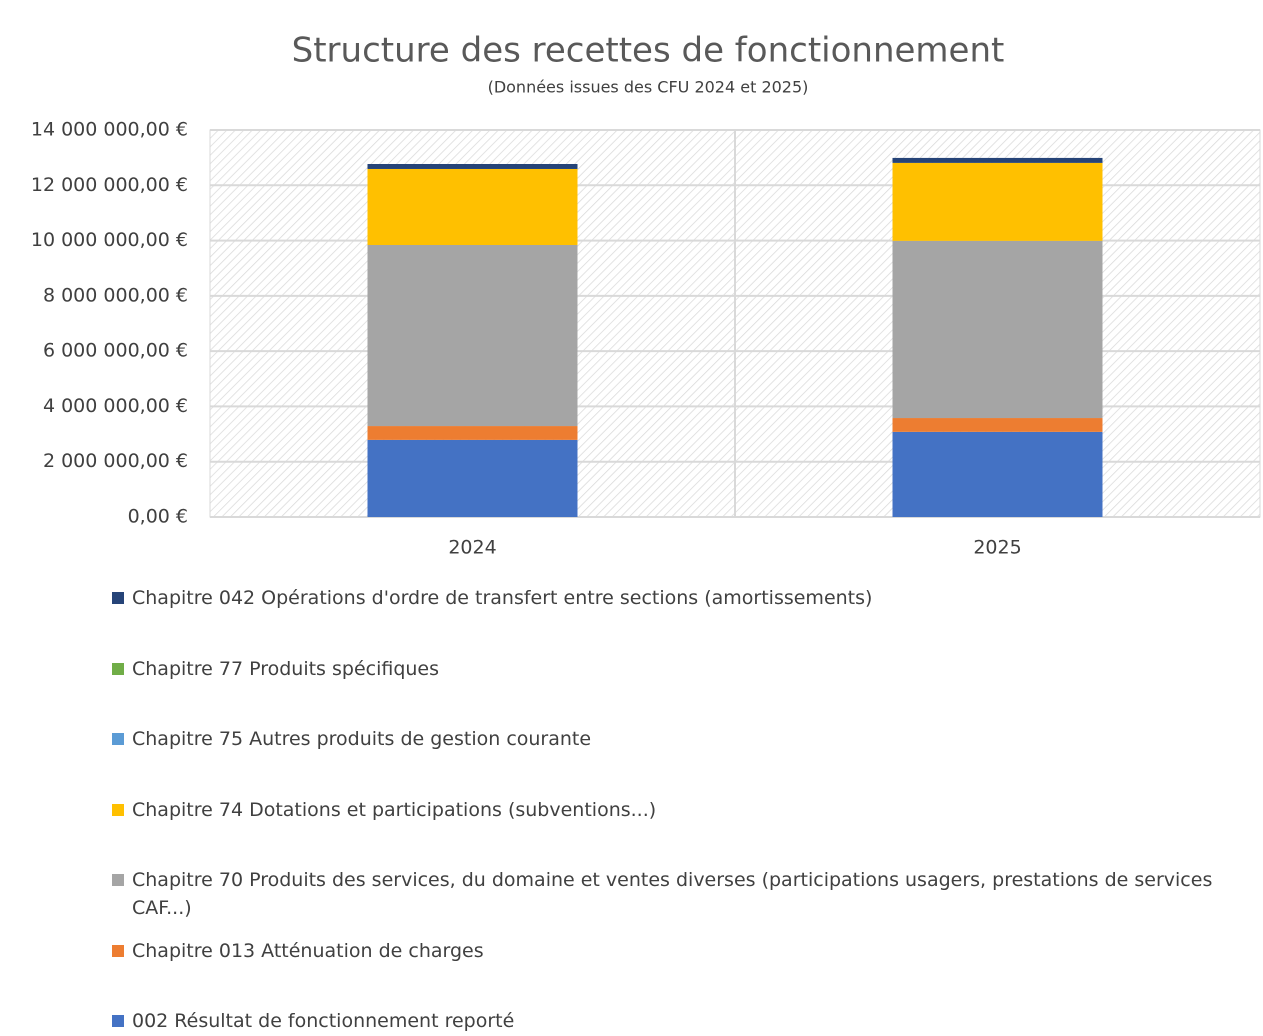 The image size is (1263, 1036). I want to click on legend-label: Chapitre 013 Atténuation de charges, so click(308, 950).